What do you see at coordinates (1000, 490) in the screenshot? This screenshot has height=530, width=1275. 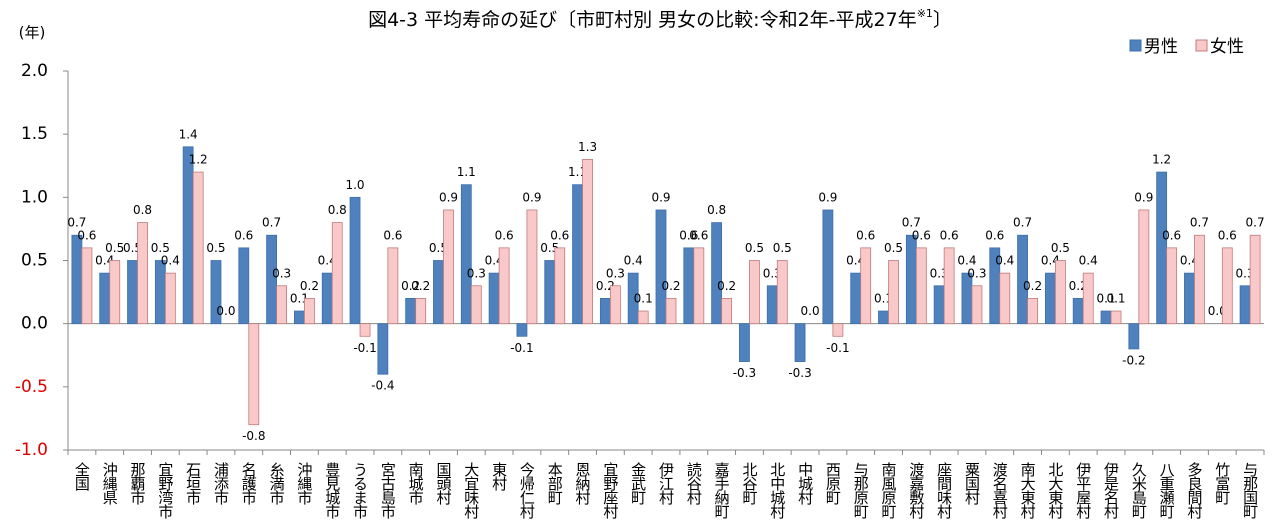 I see `x-tick-label: 渡名喜村` at bounding box center [1000, 490].